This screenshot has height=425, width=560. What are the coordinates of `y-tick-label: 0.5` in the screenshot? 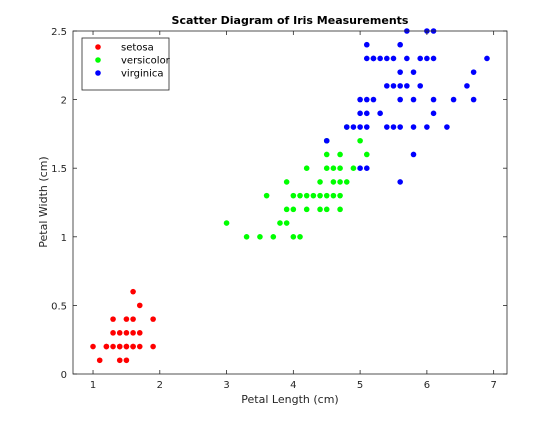 It's located at (59, 306).